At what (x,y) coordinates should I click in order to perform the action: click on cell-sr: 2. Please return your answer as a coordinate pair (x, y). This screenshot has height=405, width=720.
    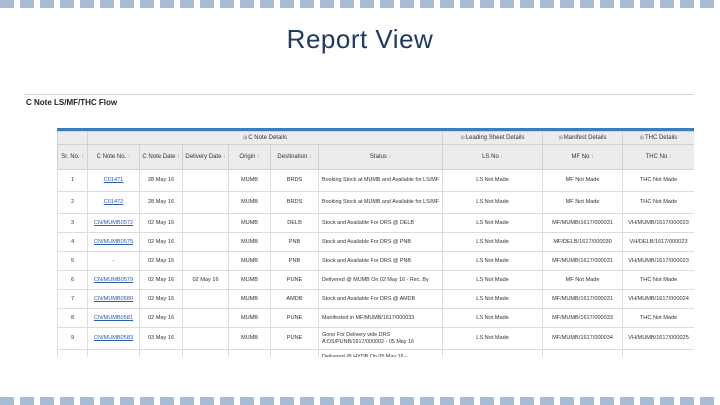
    Looking at the image, I should click on (72, 202).